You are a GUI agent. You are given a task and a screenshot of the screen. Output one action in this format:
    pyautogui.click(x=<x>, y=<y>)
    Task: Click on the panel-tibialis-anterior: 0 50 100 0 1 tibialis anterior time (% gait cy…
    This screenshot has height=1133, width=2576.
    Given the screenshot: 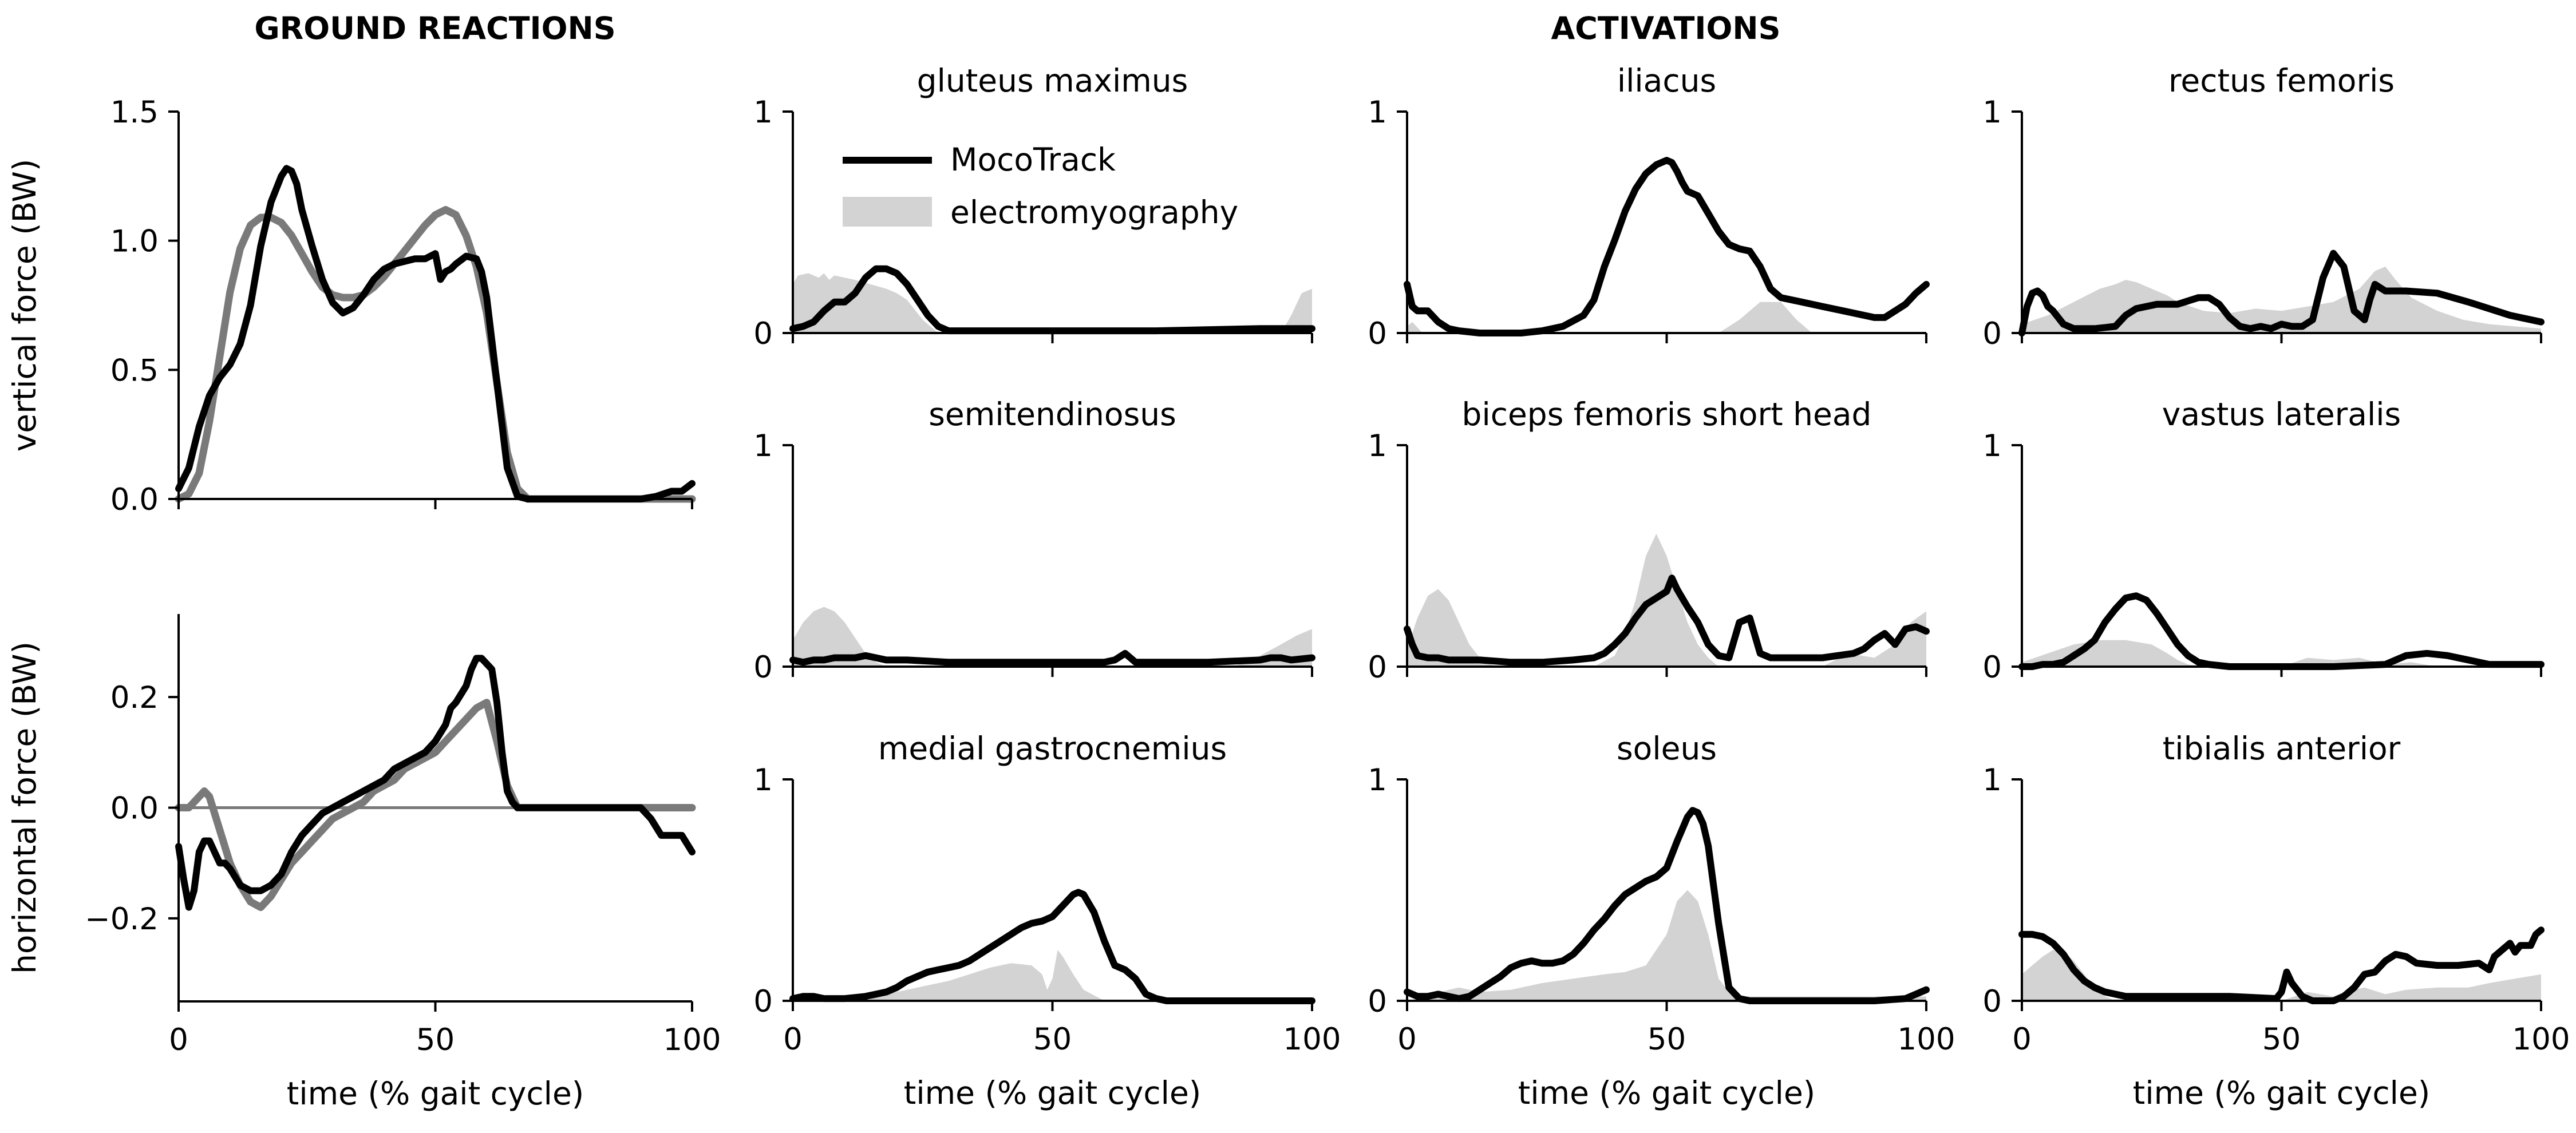 What is the action you would take?
    pyautogui.click(x=2276, y=920)
    